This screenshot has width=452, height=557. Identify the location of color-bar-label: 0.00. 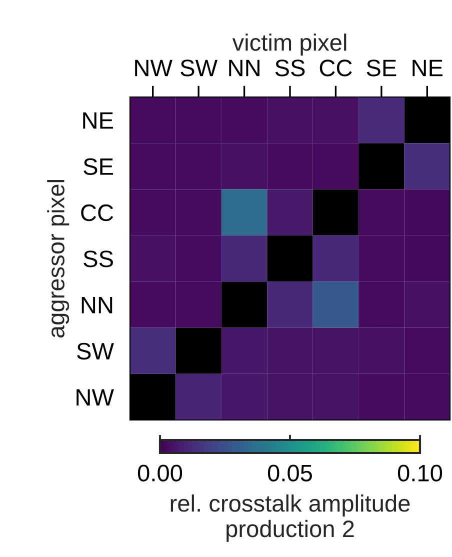
(160, 473).